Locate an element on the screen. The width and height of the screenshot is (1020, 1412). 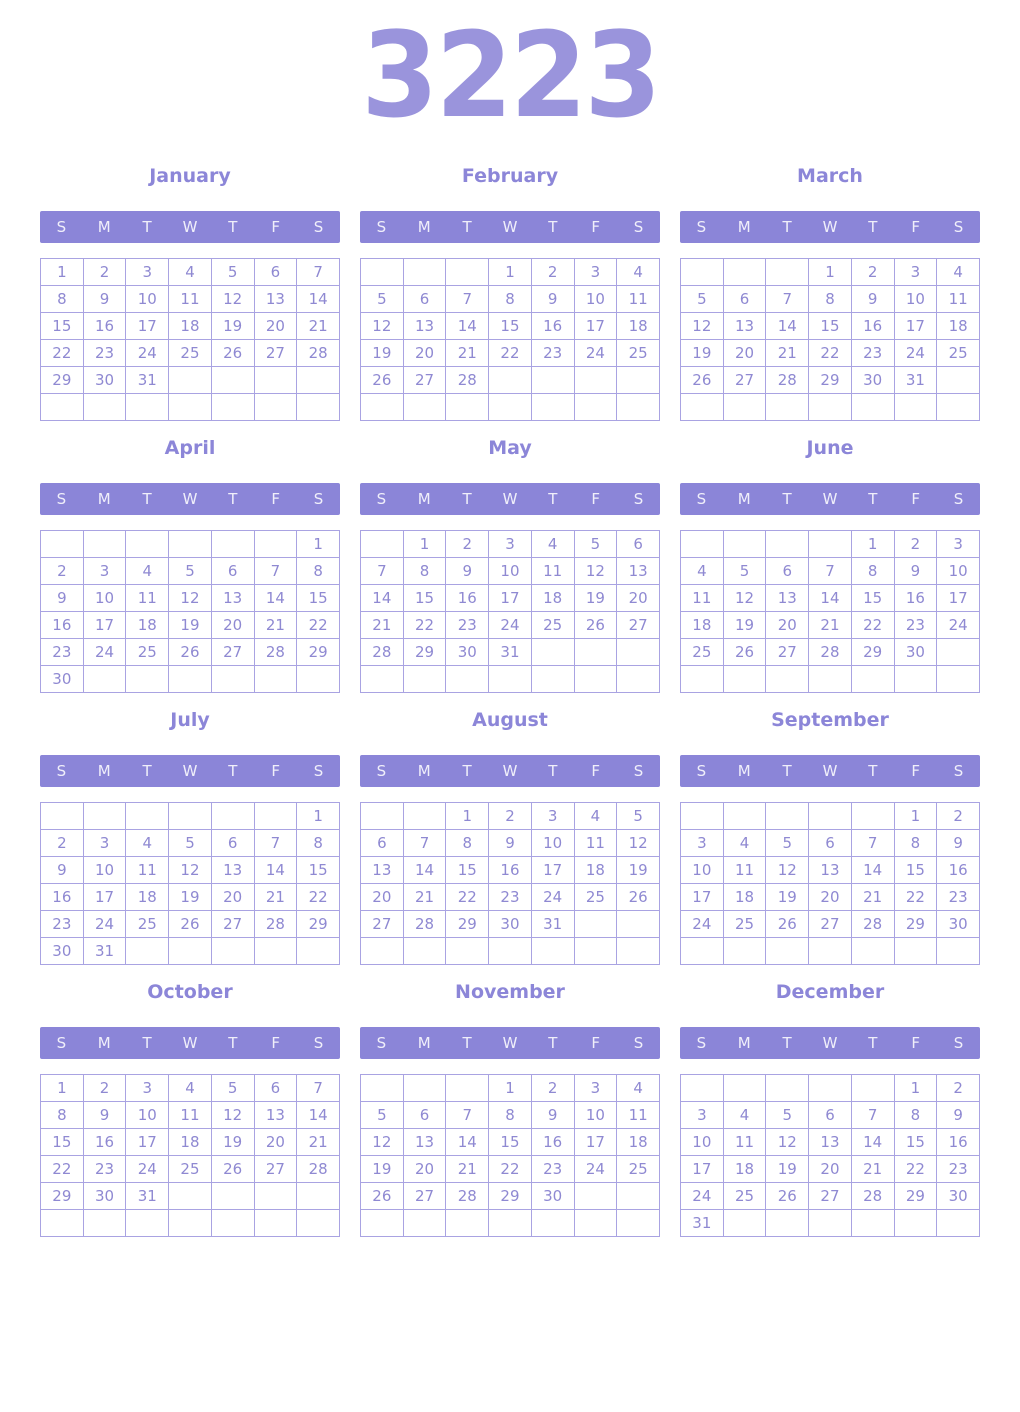
week-row: 16 17 18 19 20 21 22 is located at coordinates (190, 625).